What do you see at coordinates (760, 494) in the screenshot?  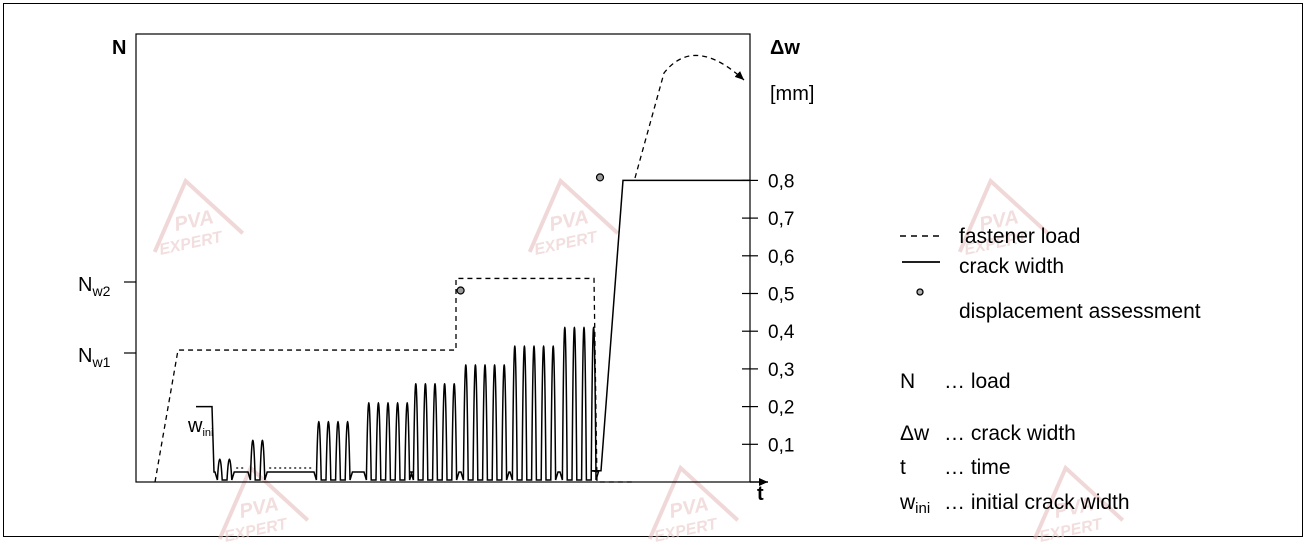 I see `bottom-axis-label: t` at bounding box center [760, 494].